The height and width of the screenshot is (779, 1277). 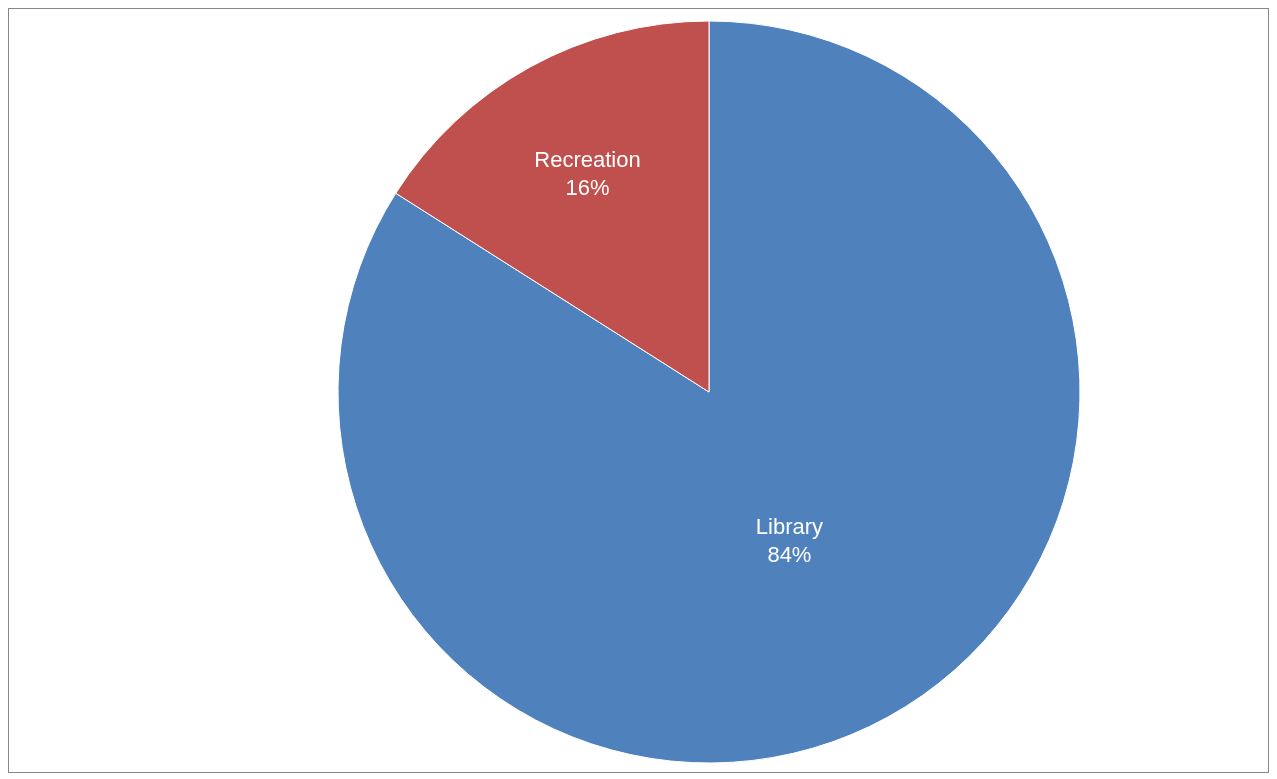 What do you see at coordinates (587, 188) in the screenshot?
I see `data-label: 16%` at bounding box center [587, 188].